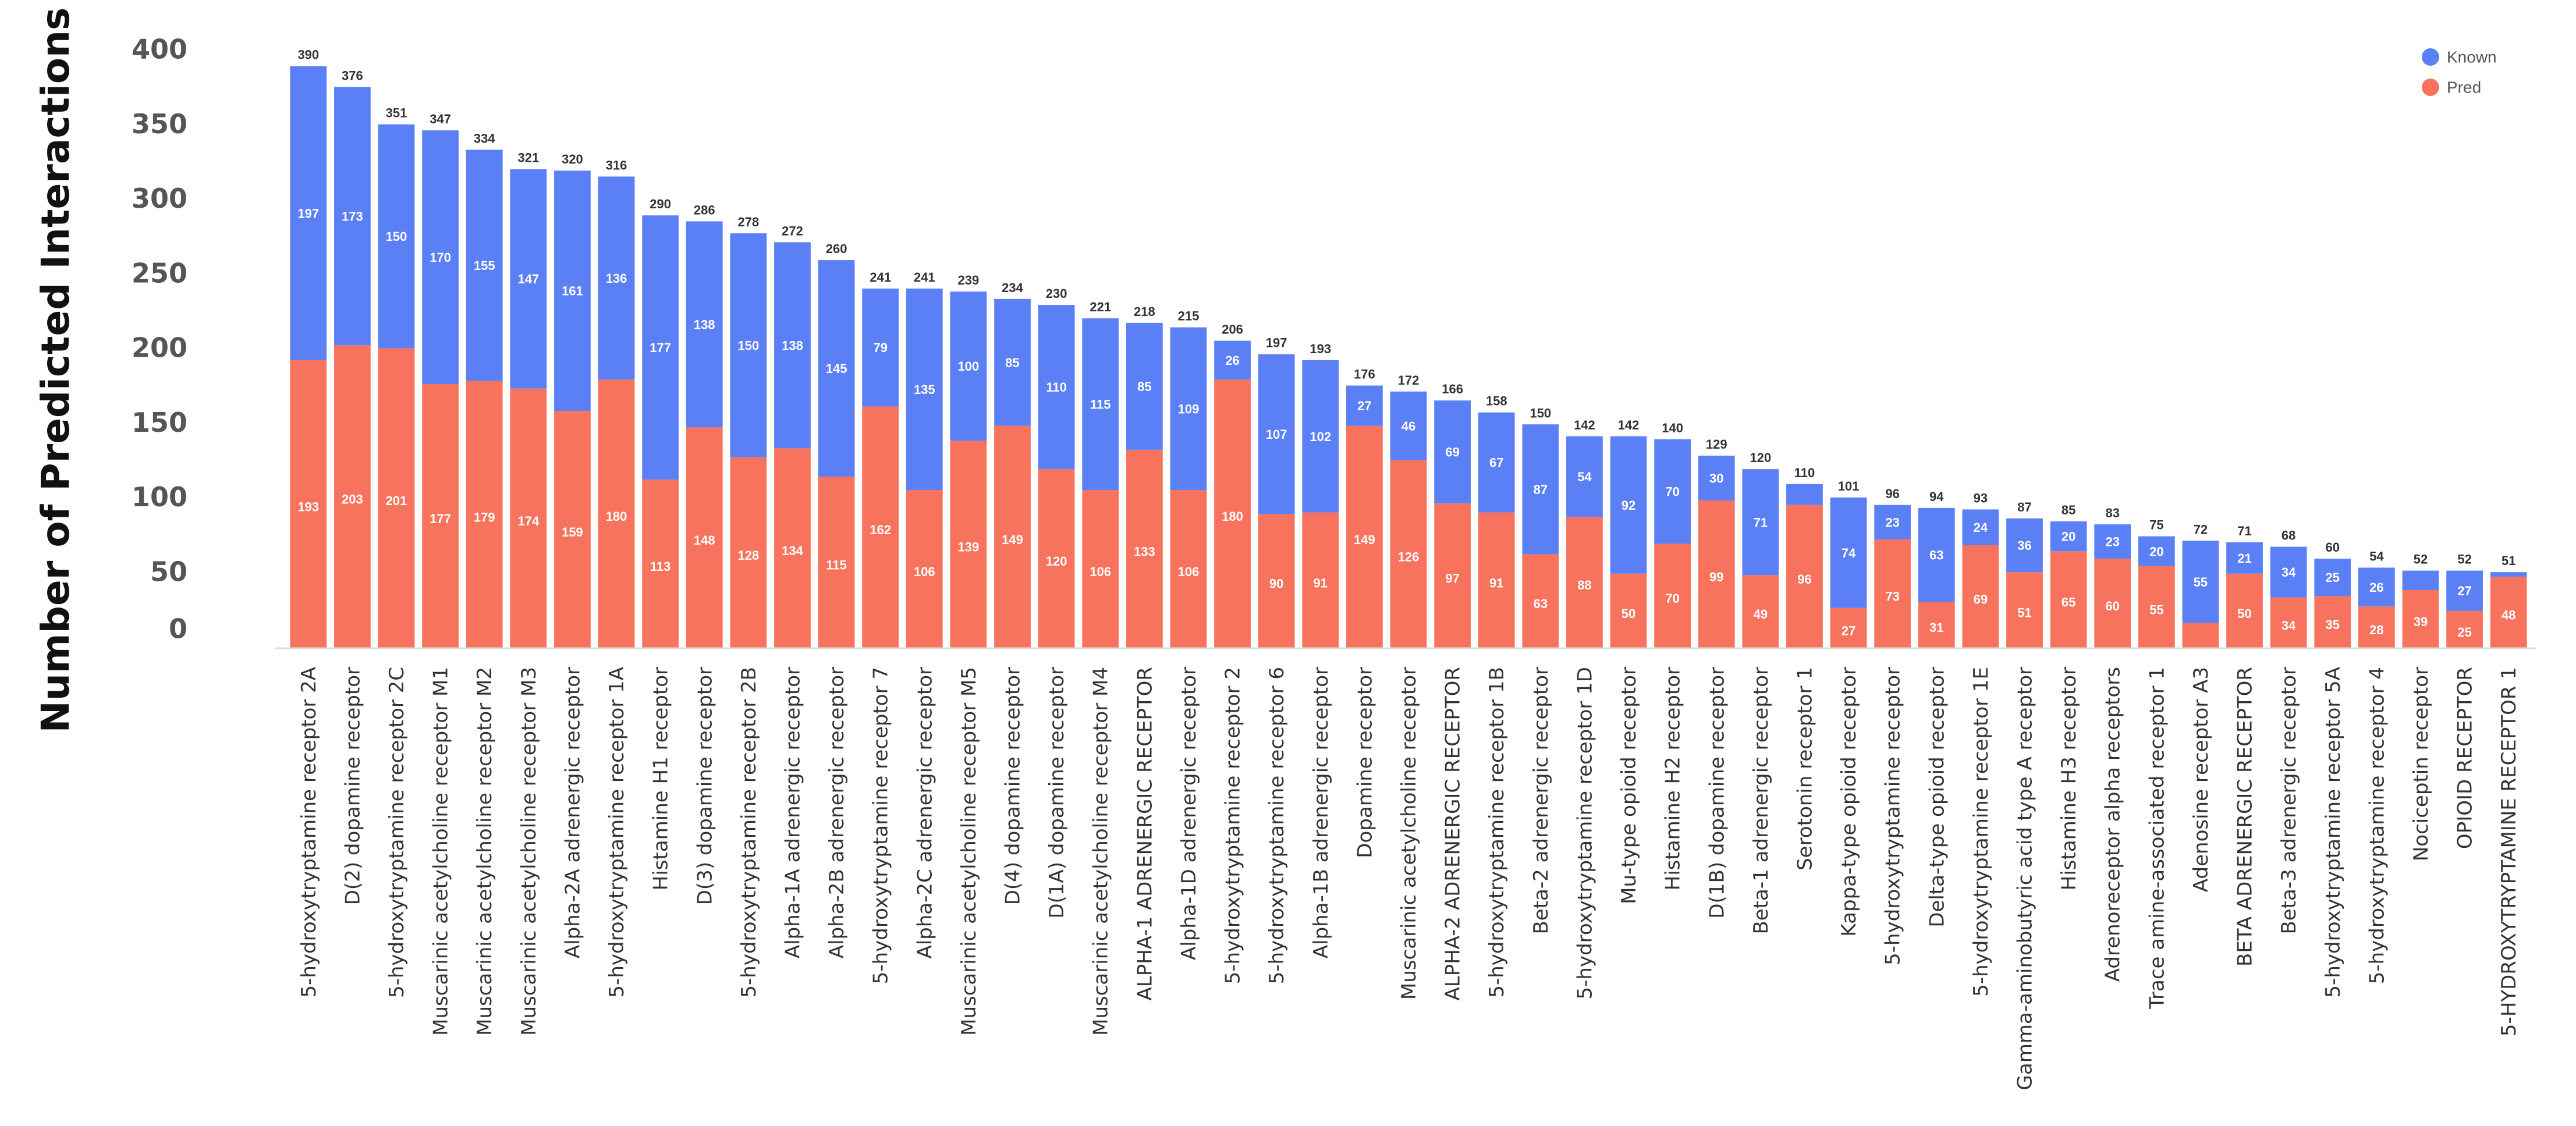 The width and height of the screenshot is (2576, 1126). Describe the element at coordinates (1849, 553) in the screenshot. I see `bar-known-value-label: 74` at that location.